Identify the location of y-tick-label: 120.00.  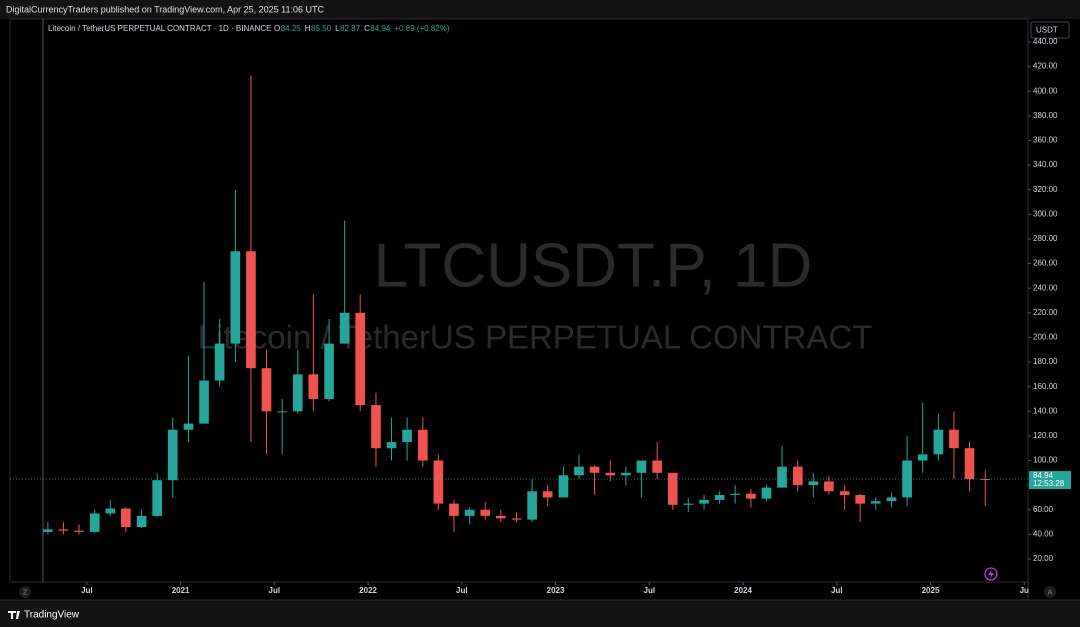
(1045, 435).